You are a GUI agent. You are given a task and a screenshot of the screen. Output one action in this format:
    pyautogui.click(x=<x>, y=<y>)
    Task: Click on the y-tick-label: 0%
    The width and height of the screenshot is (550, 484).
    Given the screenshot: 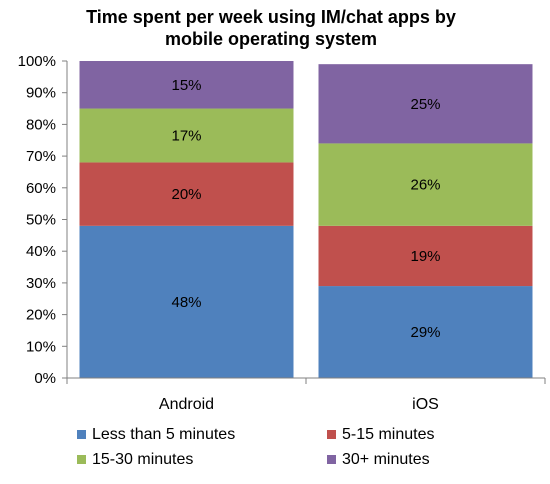 What is the action you would take?
    pyautogui.click(x=45, y=378)
    